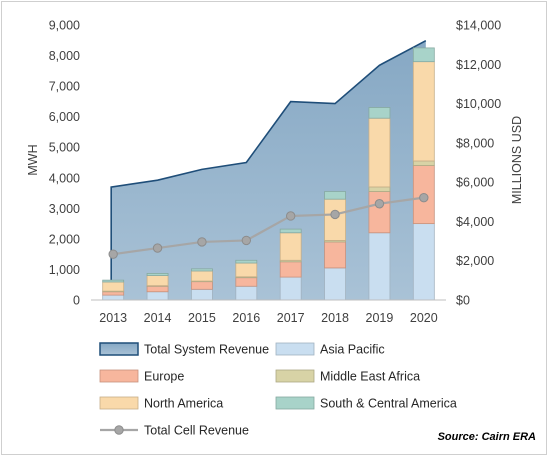  I want to click on y-left-tick-label: 8,000, so click(64, 56).